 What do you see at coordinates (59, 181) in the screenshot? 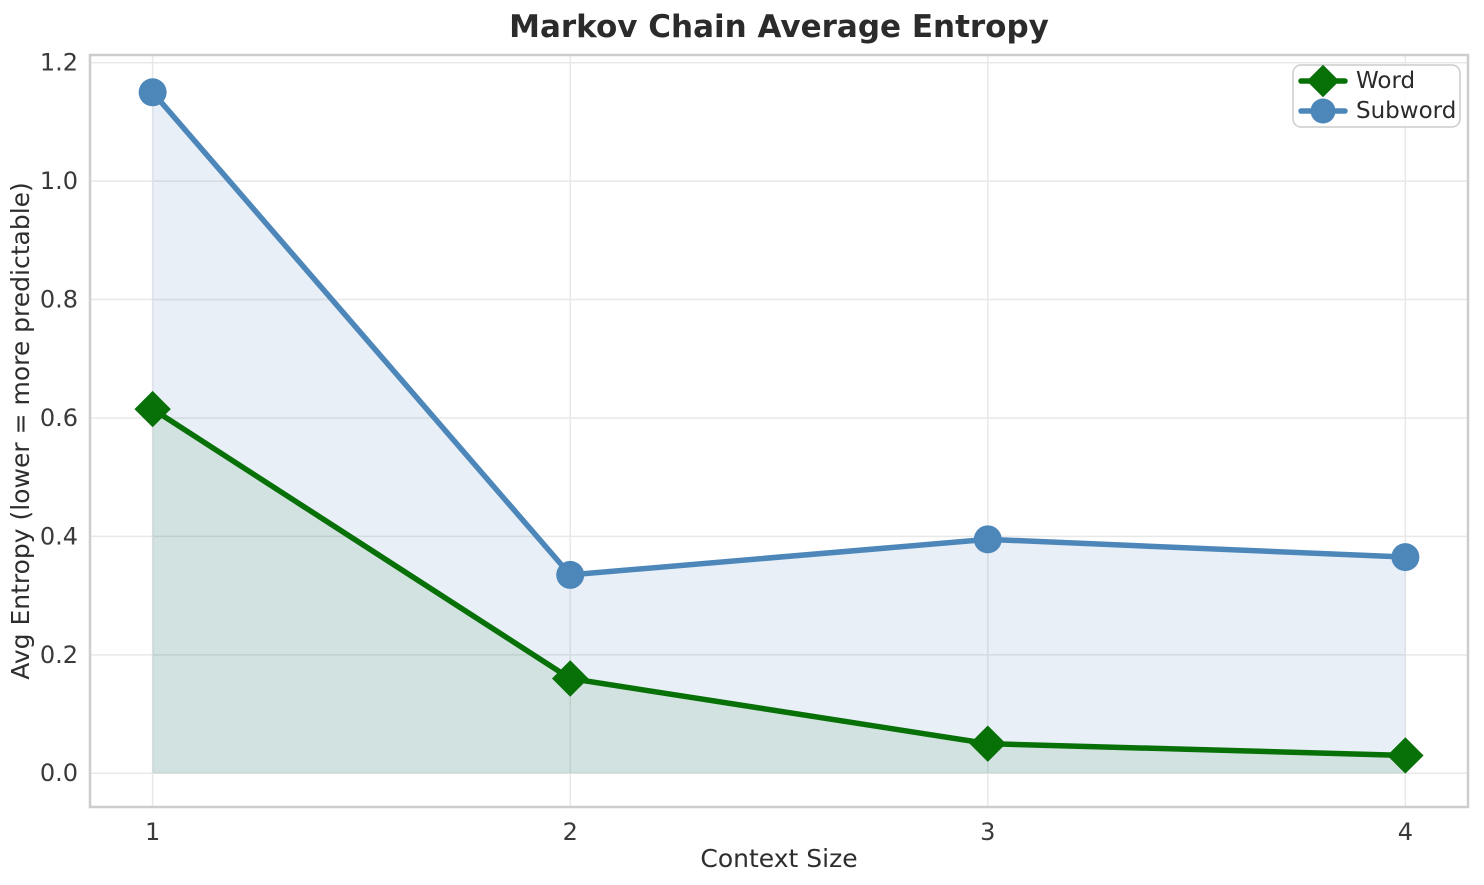
I see `y-tick-label: 1.0` at bounding box center [59, 181].